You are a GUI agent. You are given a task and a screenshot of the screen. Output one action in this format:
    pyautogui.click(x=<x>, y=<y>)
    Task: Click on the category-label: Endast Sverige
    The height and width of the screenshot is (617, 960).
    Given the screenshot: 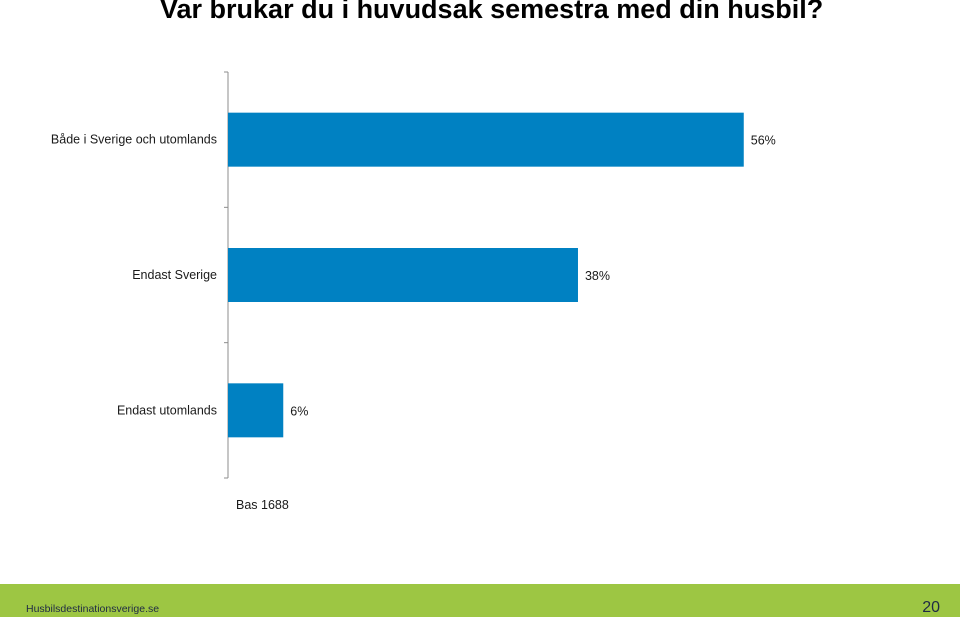 What is the action you would take?
    pyautogui.click(x=174, y=275)
    